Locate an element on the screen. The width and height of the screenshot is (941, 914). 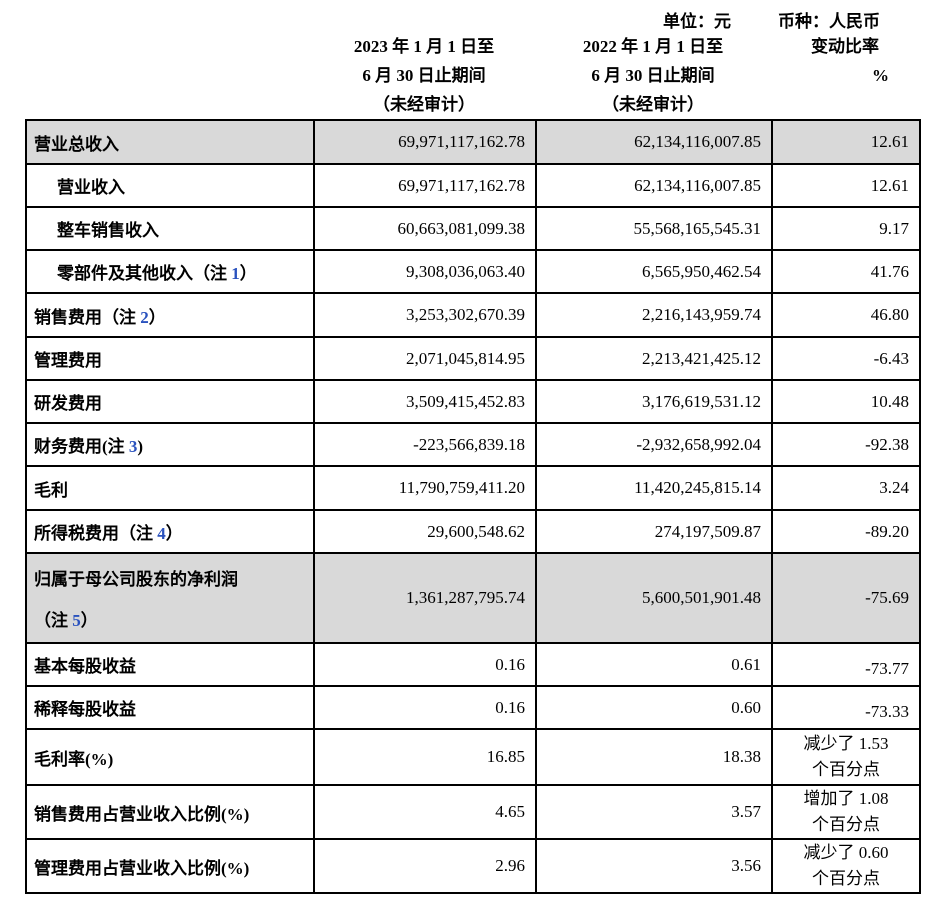
unit-label: 单位：元 is located at coordinates (697, 21).